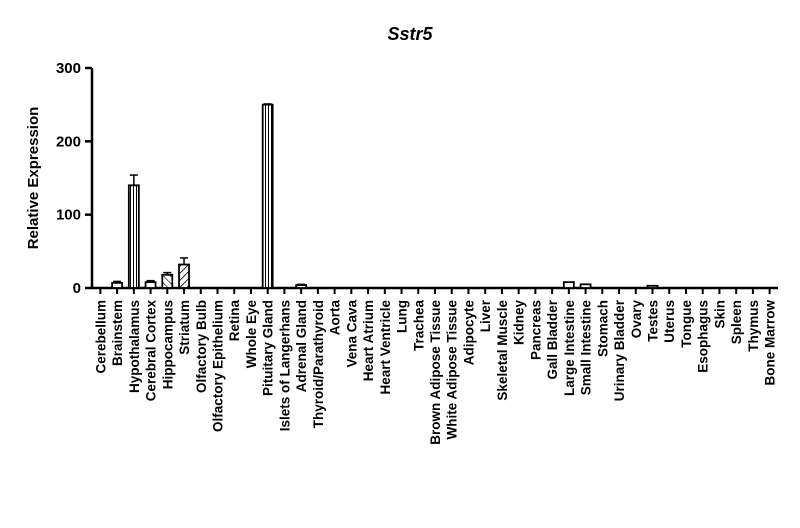 This screenshot has width=800, height=528. What do you see at coordinates (410, 34) in the screenshot?
I see `chart-title: Sstr5` at bounding box center [410, 34].